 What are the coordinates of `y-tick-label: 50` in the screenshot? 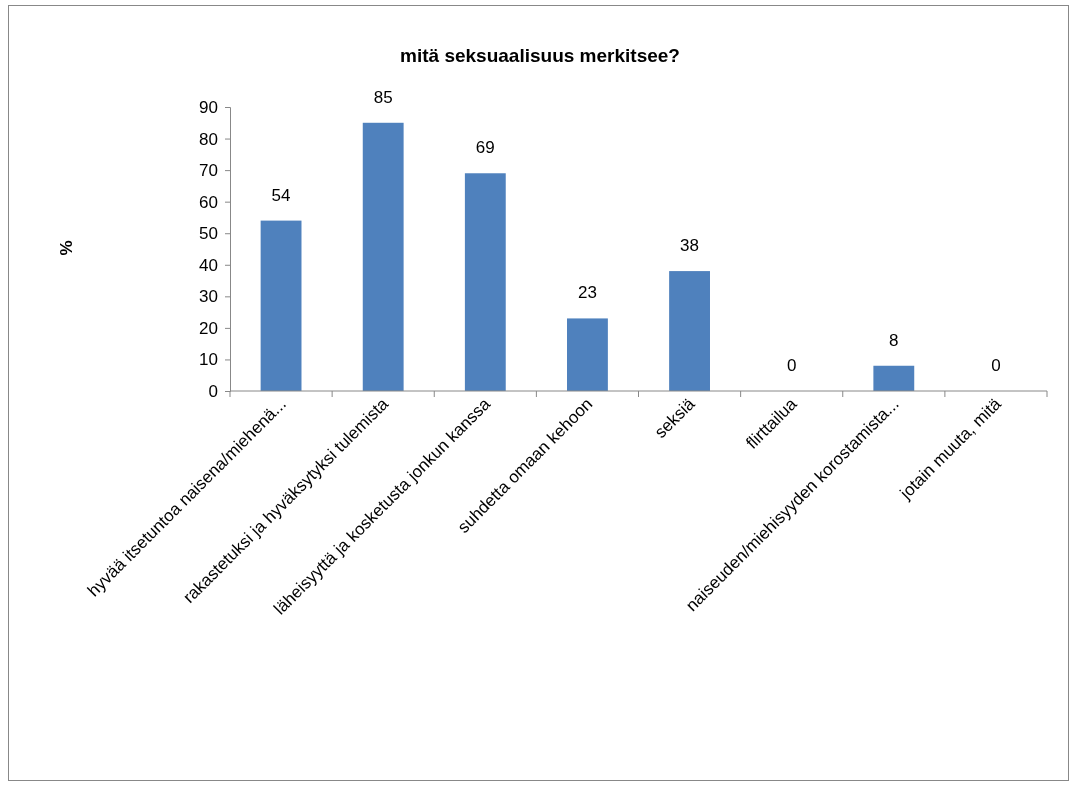 It's located at (208, 234).